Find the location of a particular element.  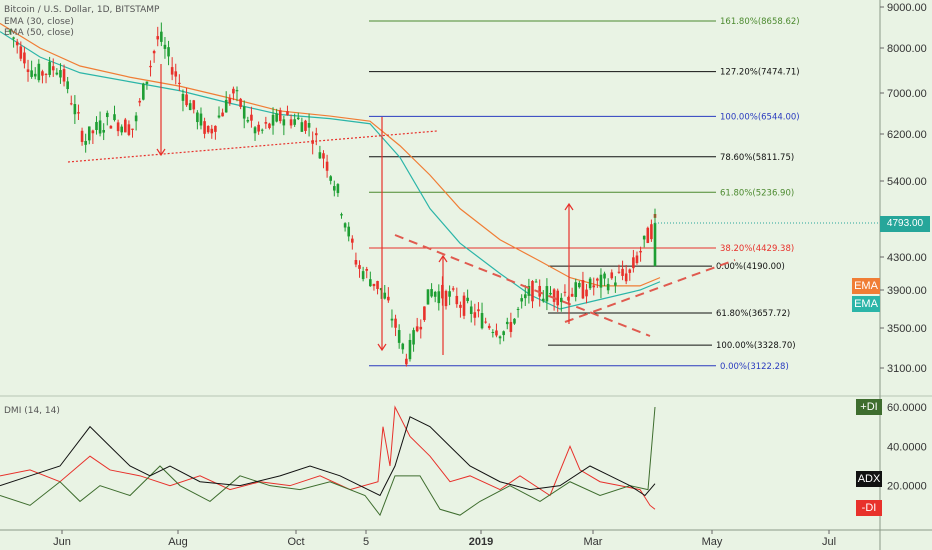

dmi-tick-label: 60.0000 is located at coordinates (907, 408).